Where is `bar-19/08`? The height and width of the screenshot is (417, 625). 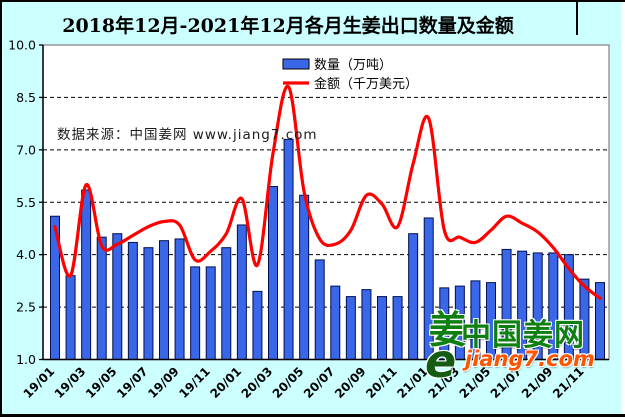
bar-19/08 is located at coordinates (164, 300).